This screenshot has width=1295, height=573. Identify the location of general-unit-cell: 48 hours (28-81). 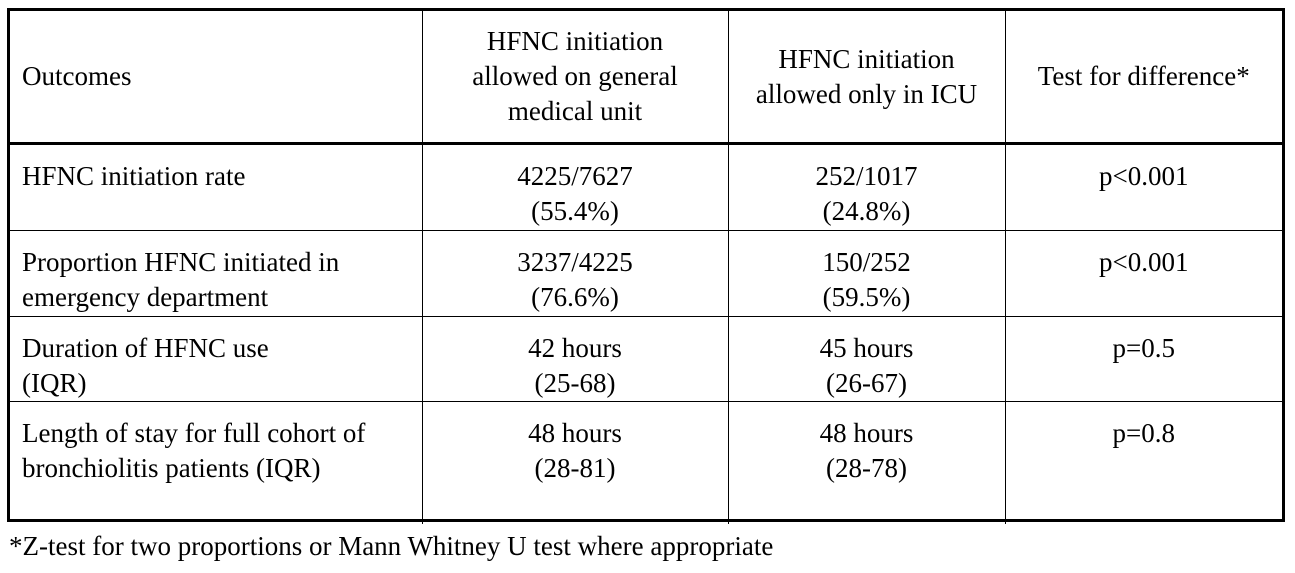
(574, 462).